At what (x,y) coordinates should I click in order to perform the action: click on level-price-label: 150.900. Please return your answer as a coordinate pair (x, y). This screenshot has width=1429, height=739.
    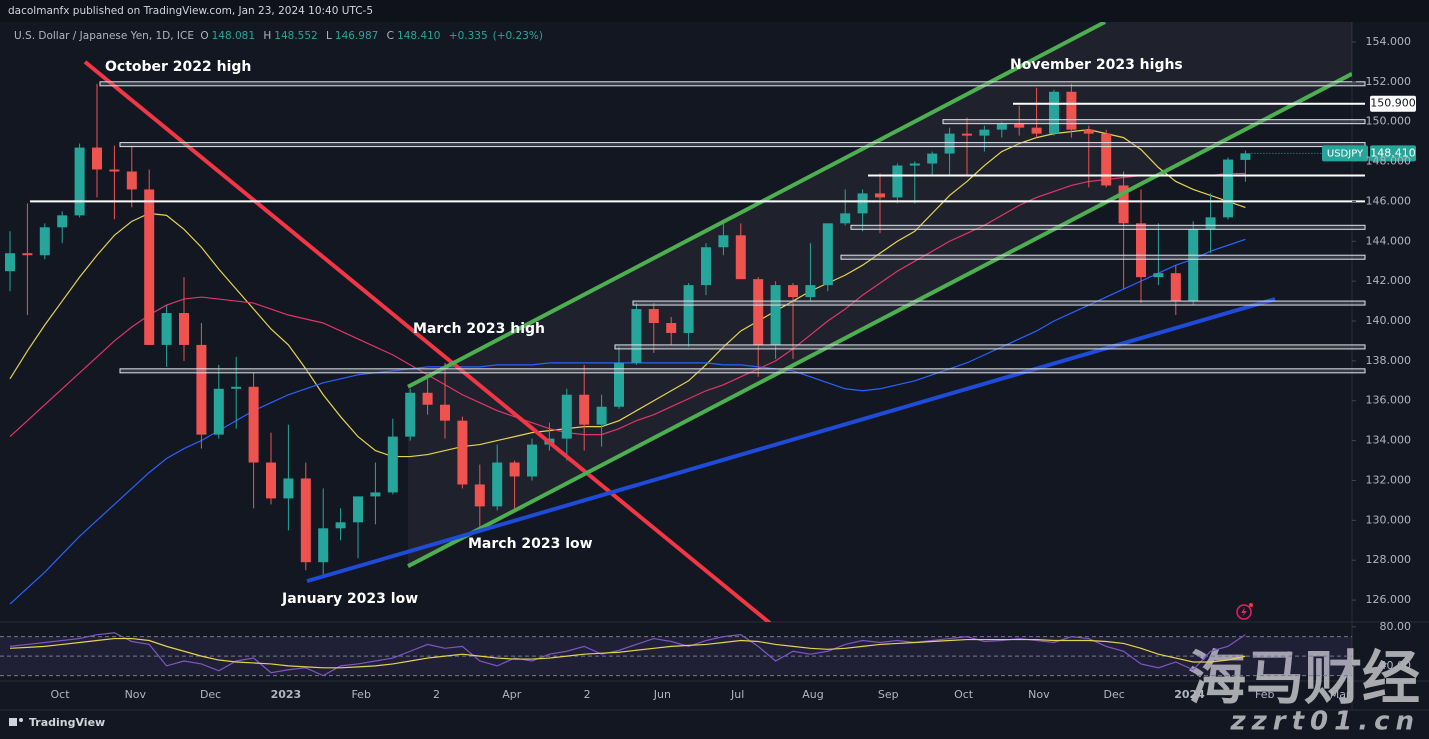
    Looking at the image, I should click on (1393, 103).